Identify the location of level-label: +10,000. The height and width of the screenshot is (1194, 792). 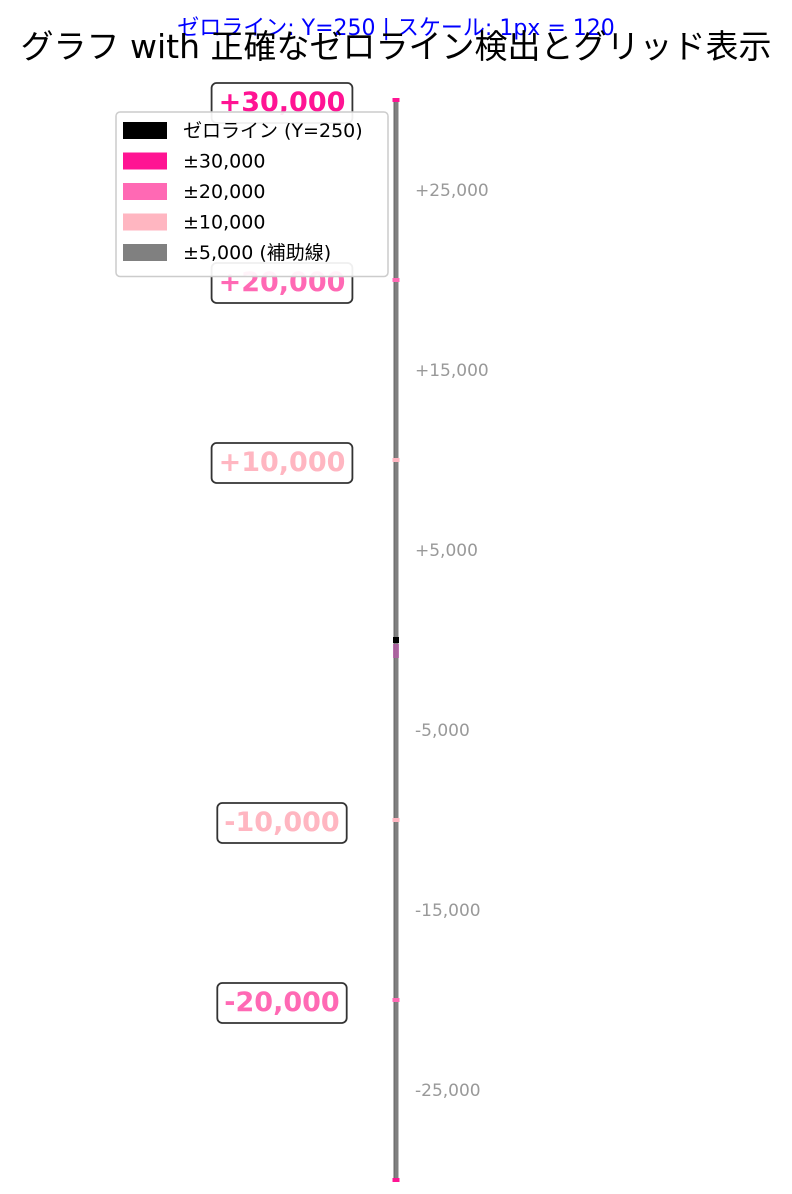
(282, 463).